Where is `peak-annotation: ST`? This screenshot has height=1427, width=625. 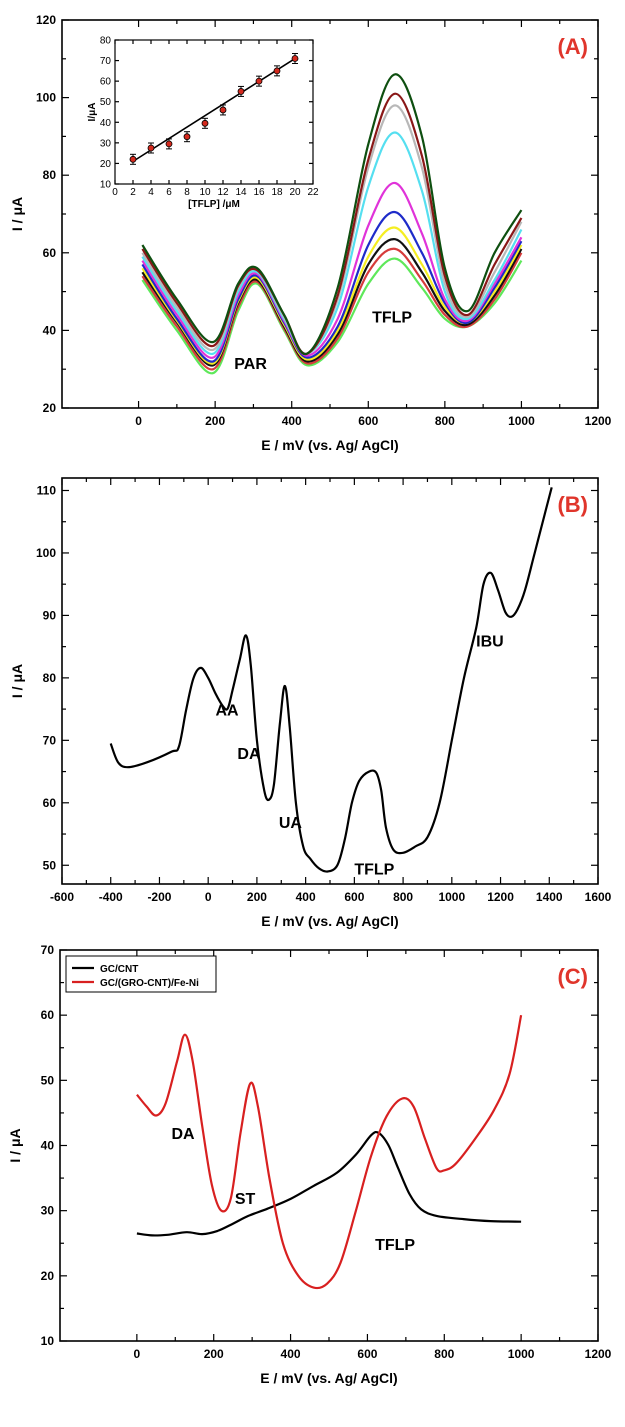 peak-annotation: ST is located at coordinates (245, 1199).